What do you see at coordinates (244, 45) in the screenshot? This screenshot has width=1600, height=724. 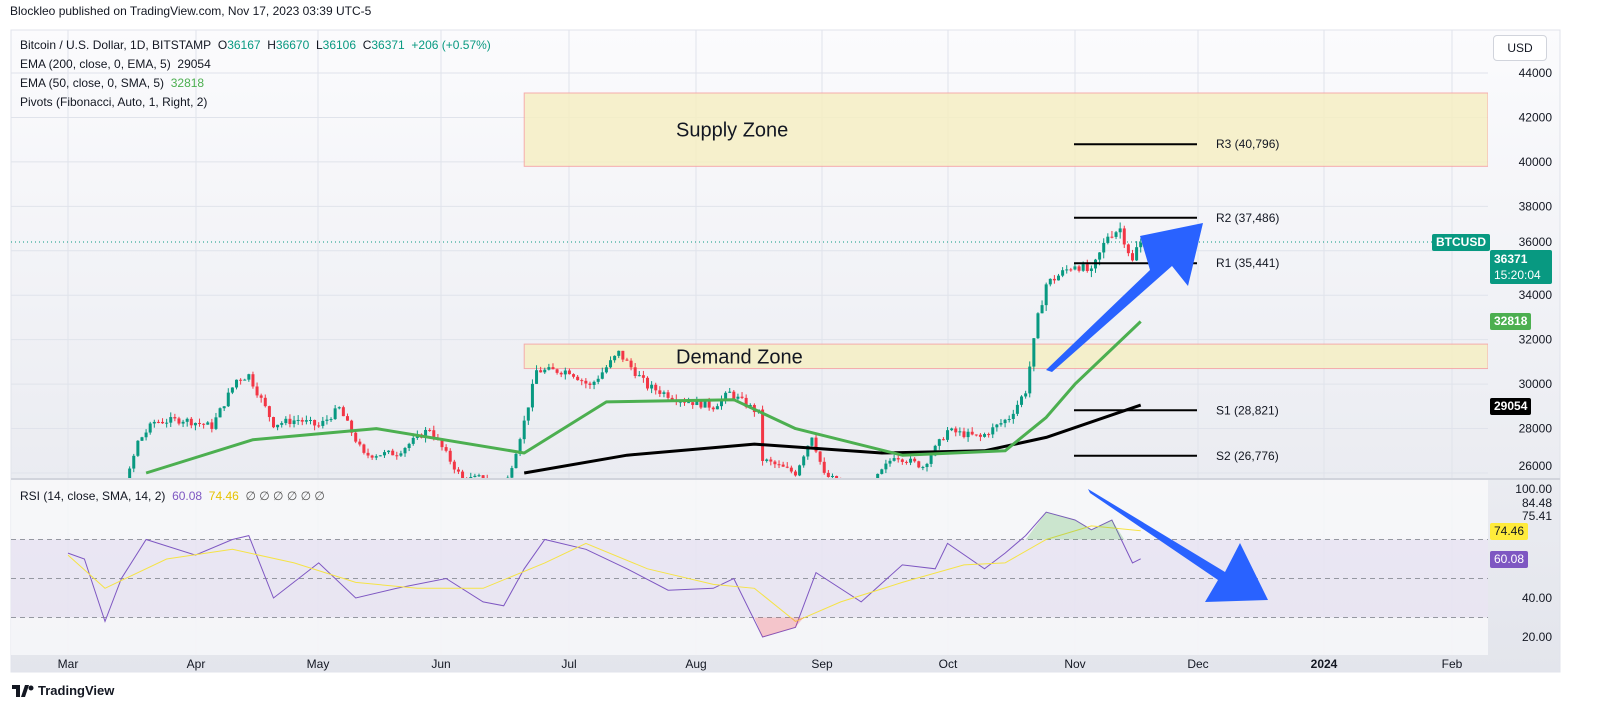 I see `open-value: 36167` at bounding box center [244, 45].